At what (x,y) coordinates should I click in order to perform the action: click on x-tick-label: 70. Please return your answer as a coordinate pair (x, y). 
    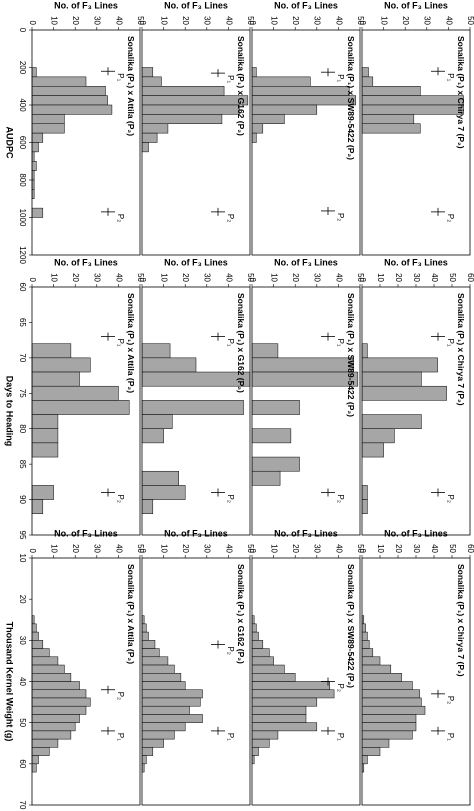
    Looking at the image, I should click on (22, 357).